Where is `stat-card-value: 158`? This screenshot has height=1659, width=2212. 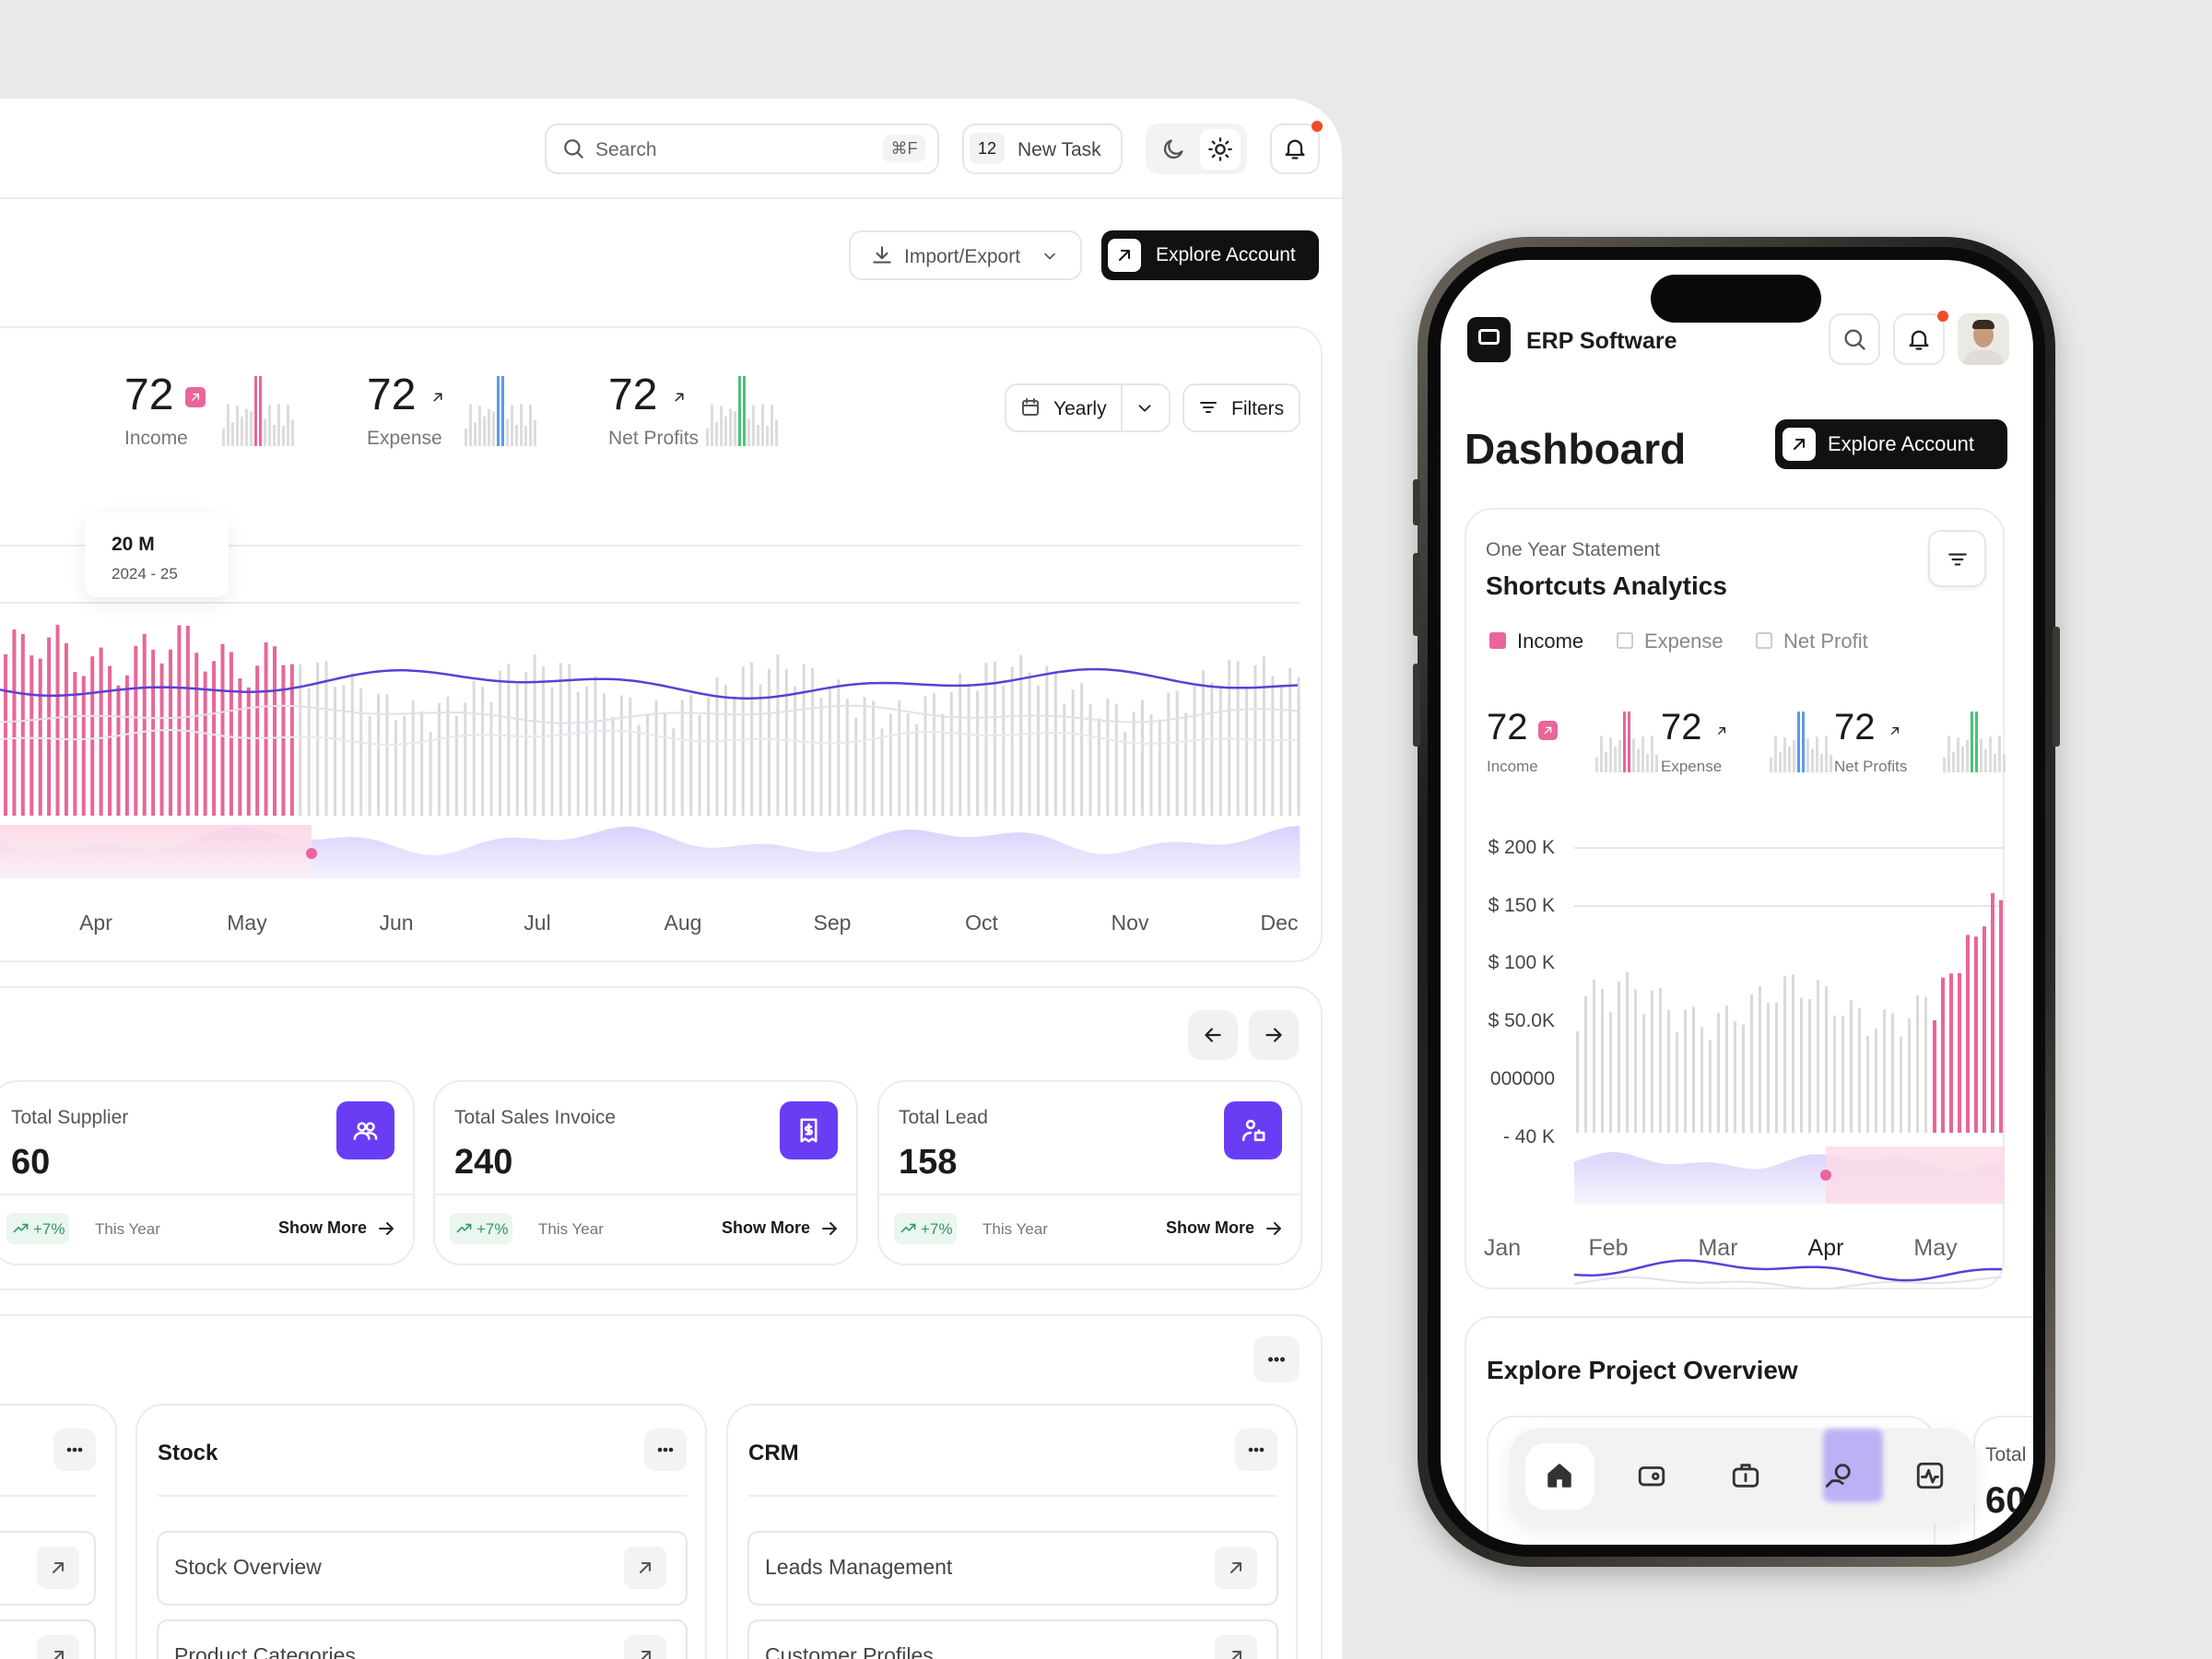 stat-card-value: 158 is located at coordinates (928, 1162).